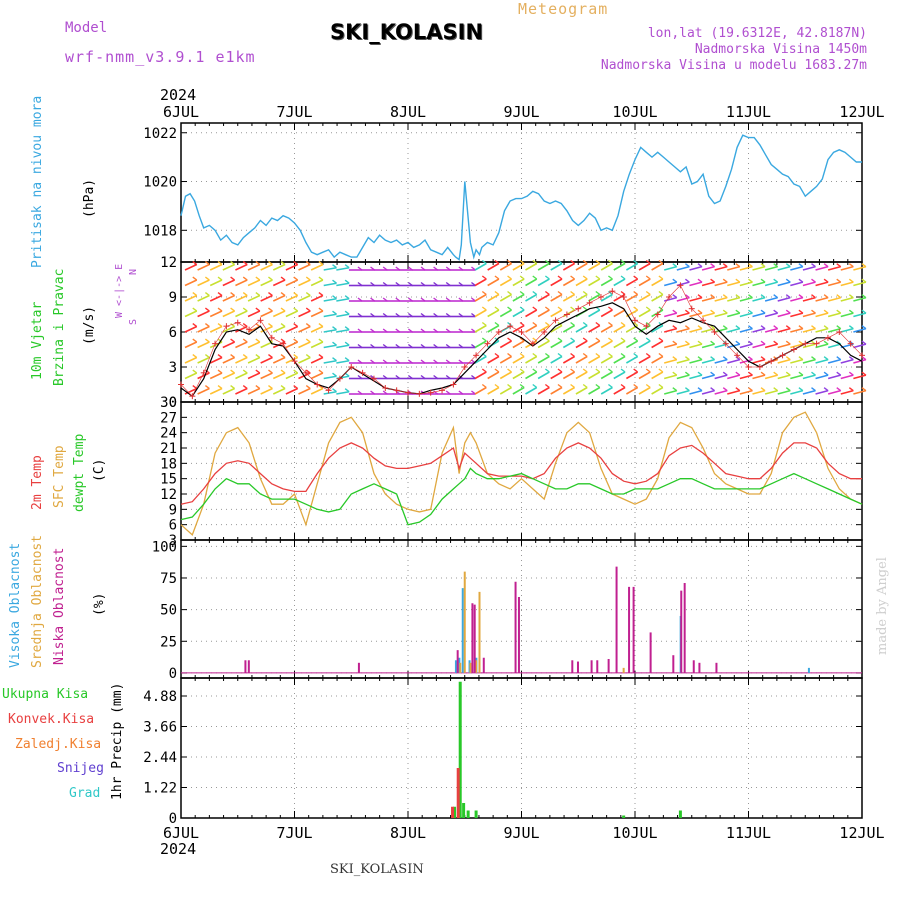  Describe the element at coordinates (37, 482) in the screenshot. I see `temp-ylabel-2m: 2m Temp` at that location.